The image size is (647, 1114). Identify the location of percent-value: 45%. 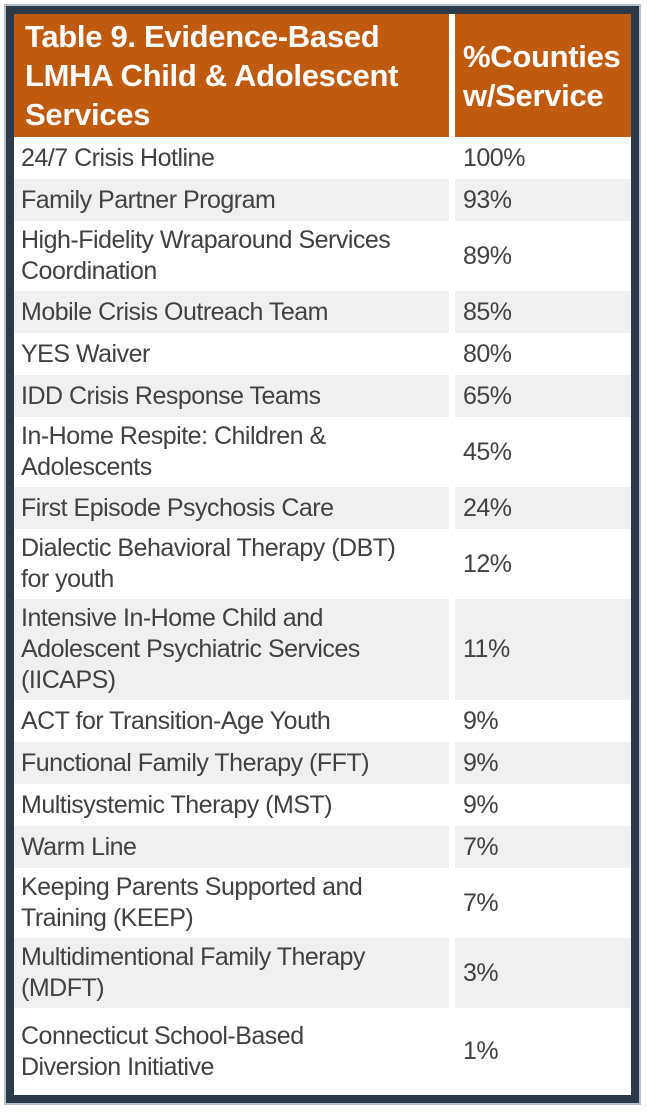
(487, 451).